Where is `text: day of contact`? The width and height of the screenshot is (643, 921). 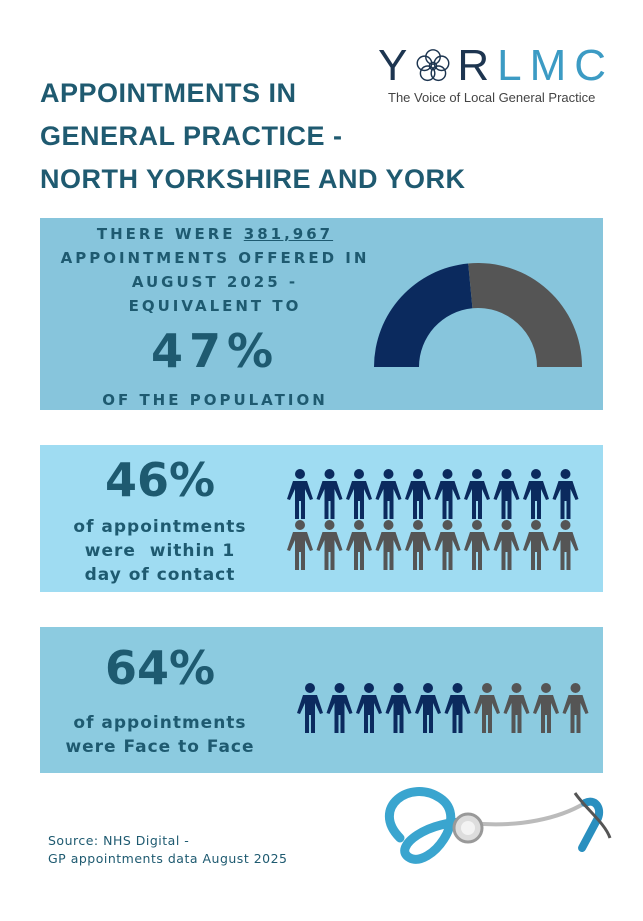
text: day of contact is located at coordinates (160, 575).